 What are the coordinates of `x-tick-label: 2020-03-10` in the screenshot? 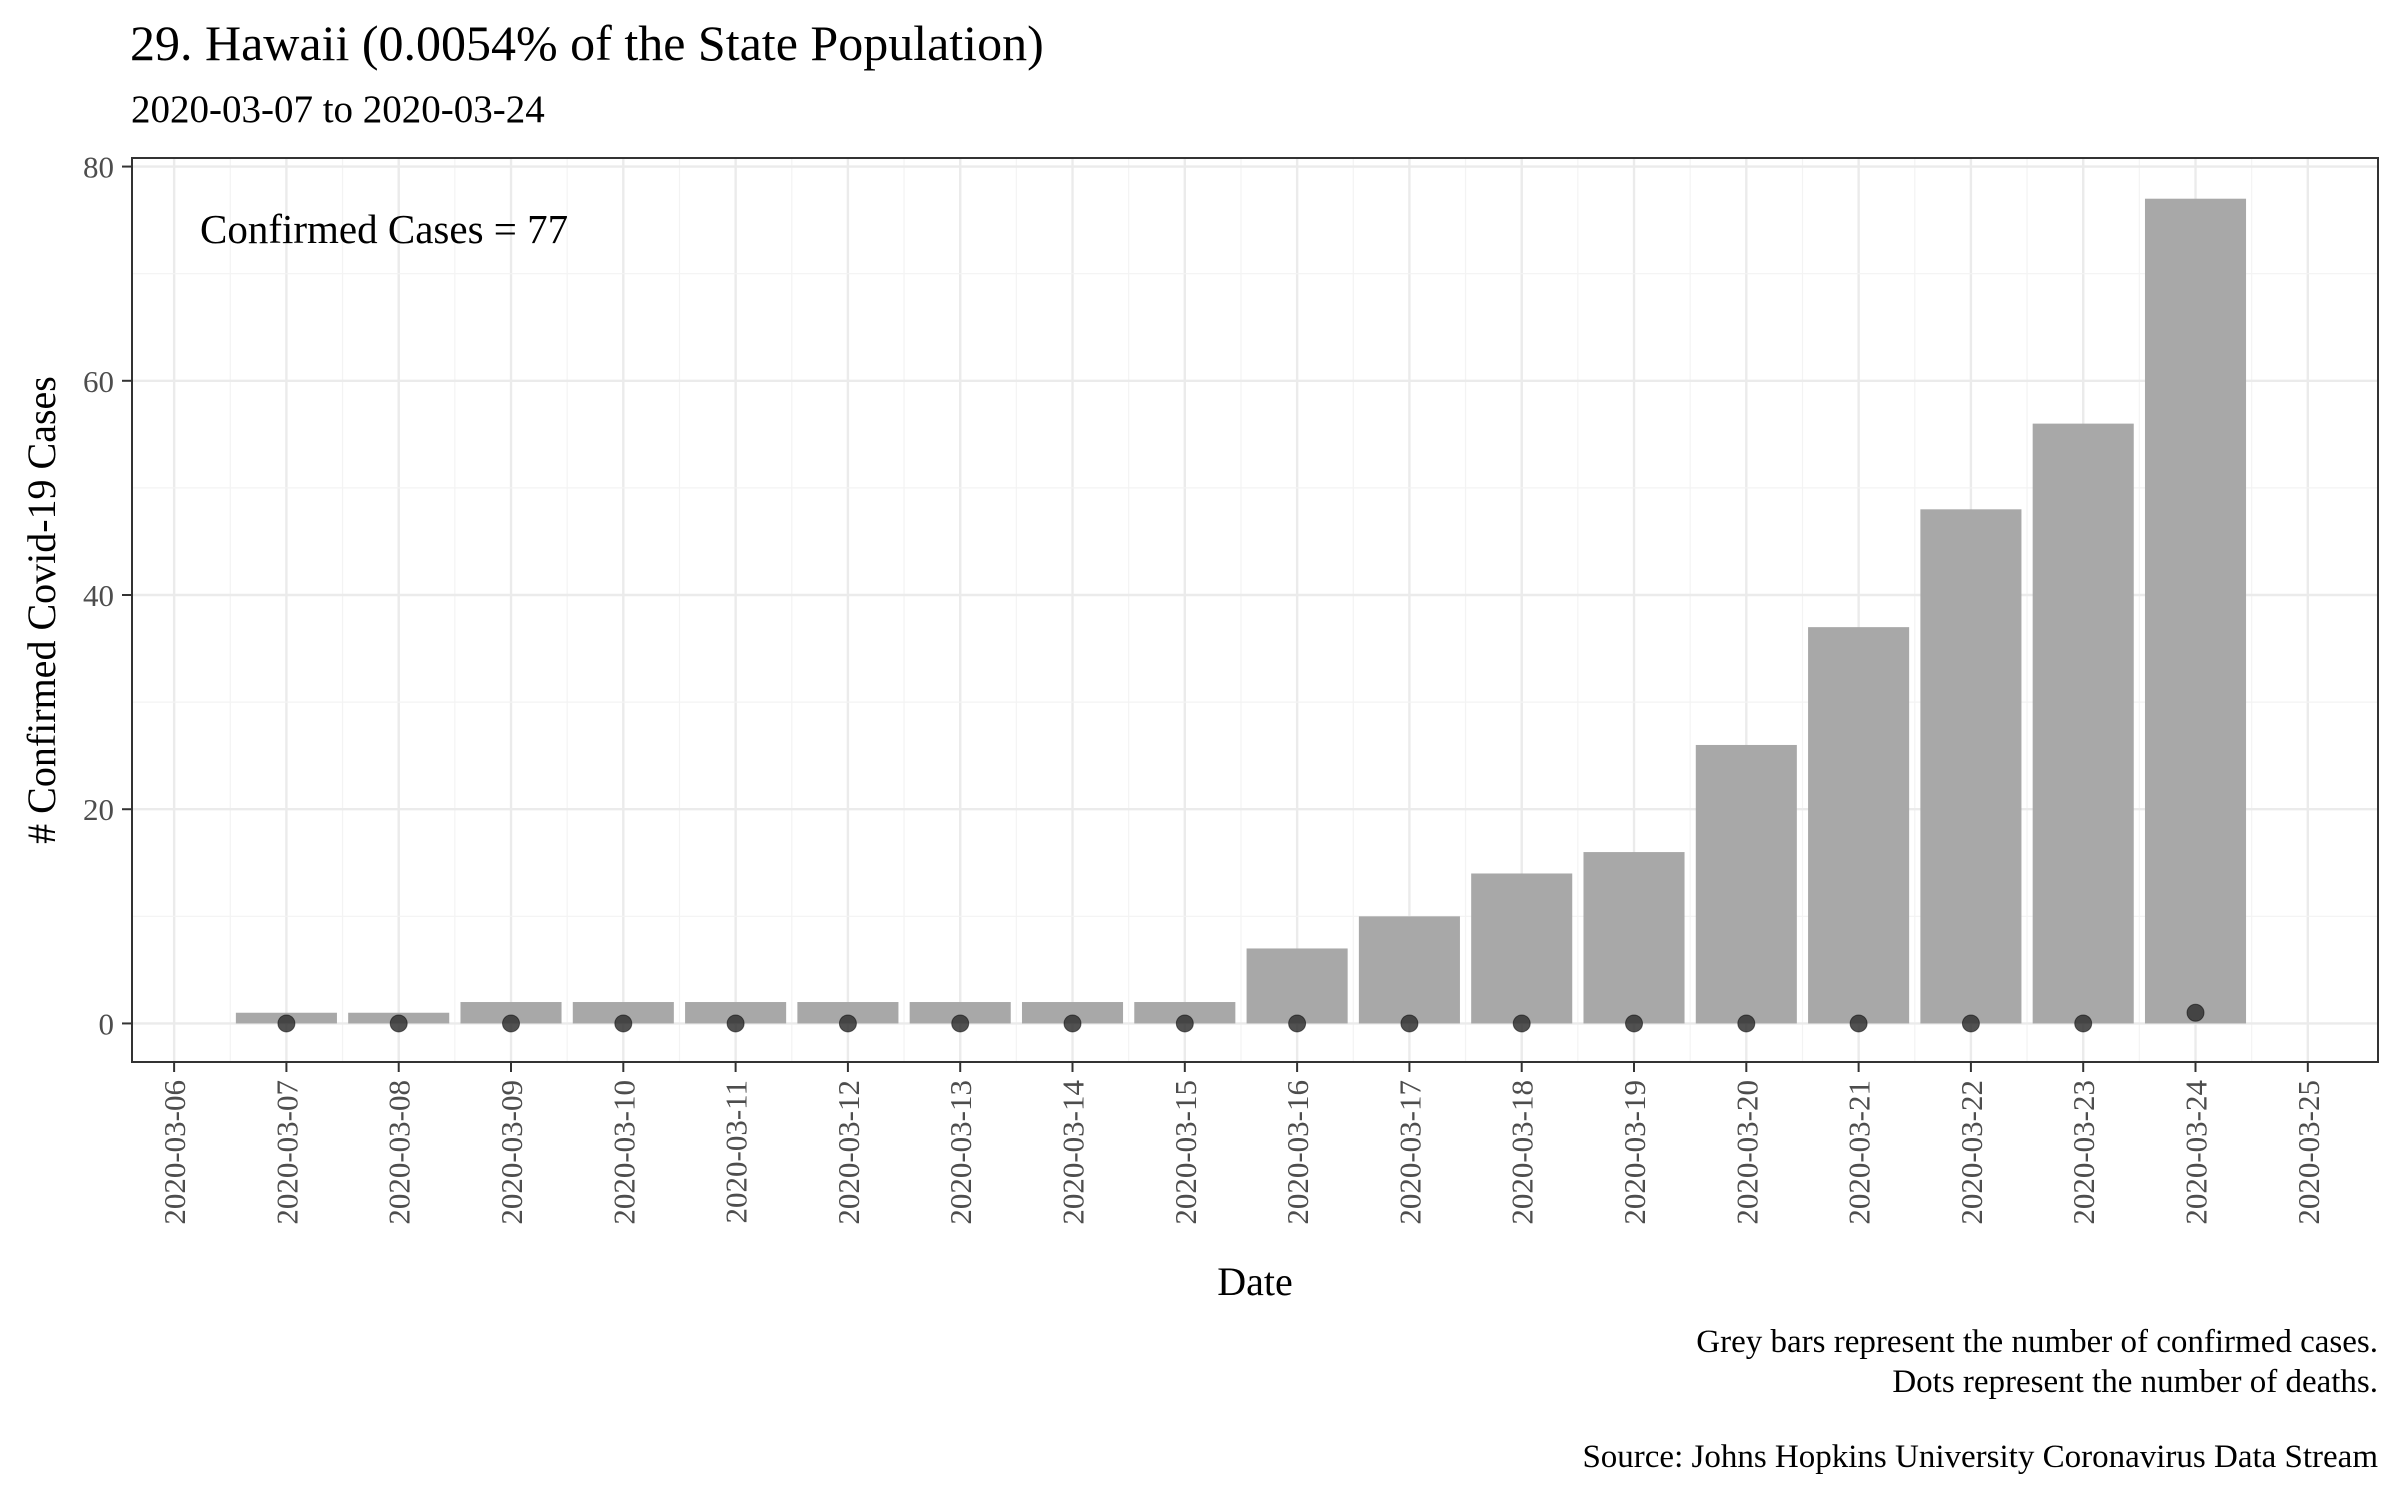 It's located at (623, 1152).